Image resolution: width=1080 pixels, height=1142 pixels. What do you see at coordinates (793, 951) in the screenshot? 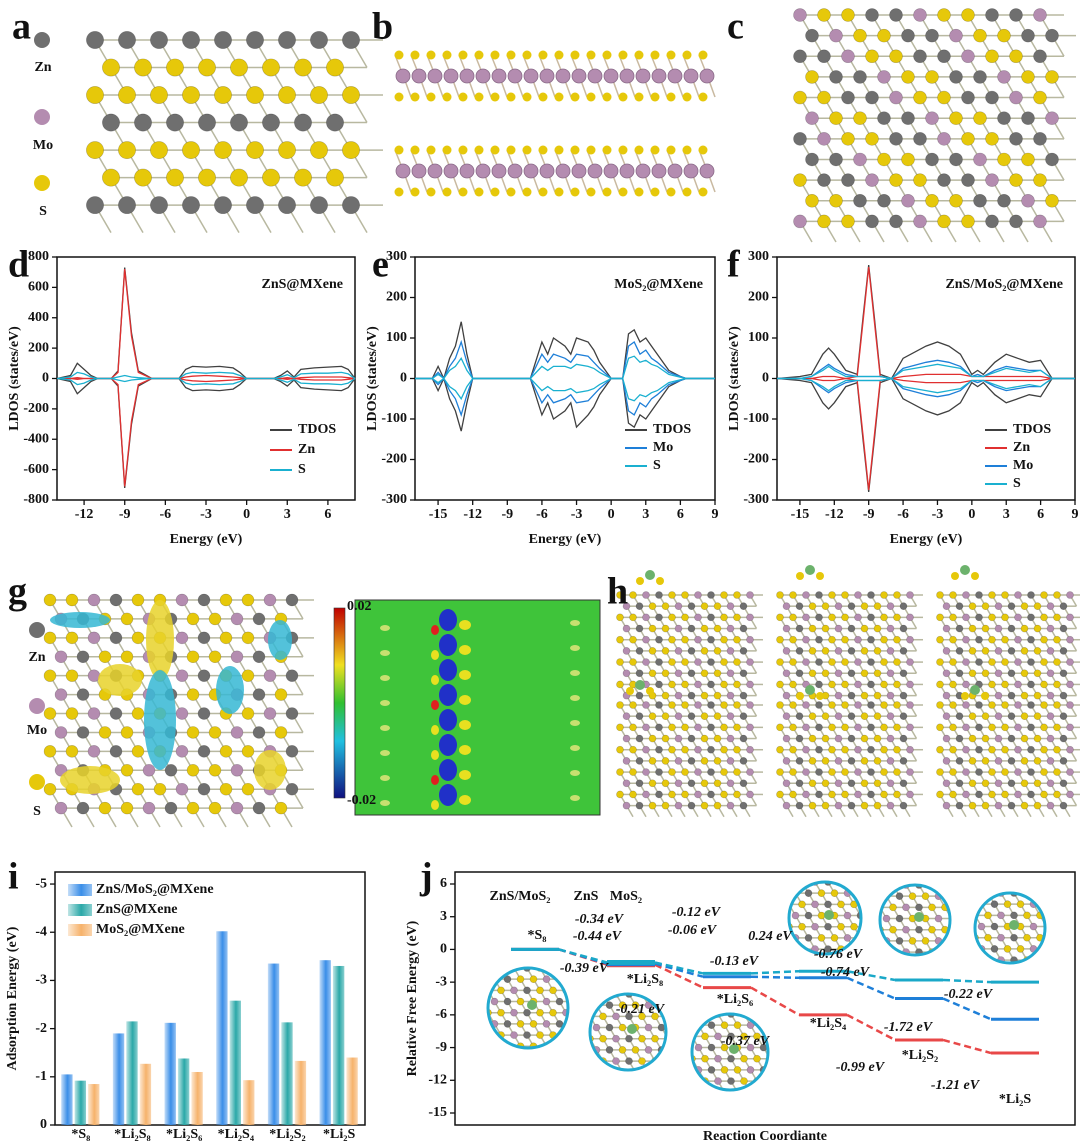
I see `bond` at bounding box center [793, 951].